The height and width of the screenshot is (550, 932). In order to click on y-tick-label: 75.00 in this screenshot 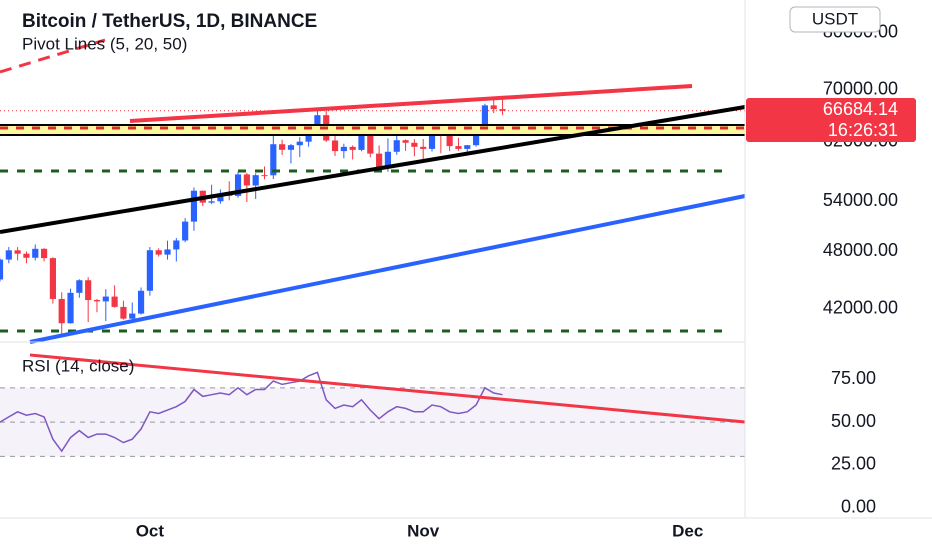, I will do `click(853, 378)`.